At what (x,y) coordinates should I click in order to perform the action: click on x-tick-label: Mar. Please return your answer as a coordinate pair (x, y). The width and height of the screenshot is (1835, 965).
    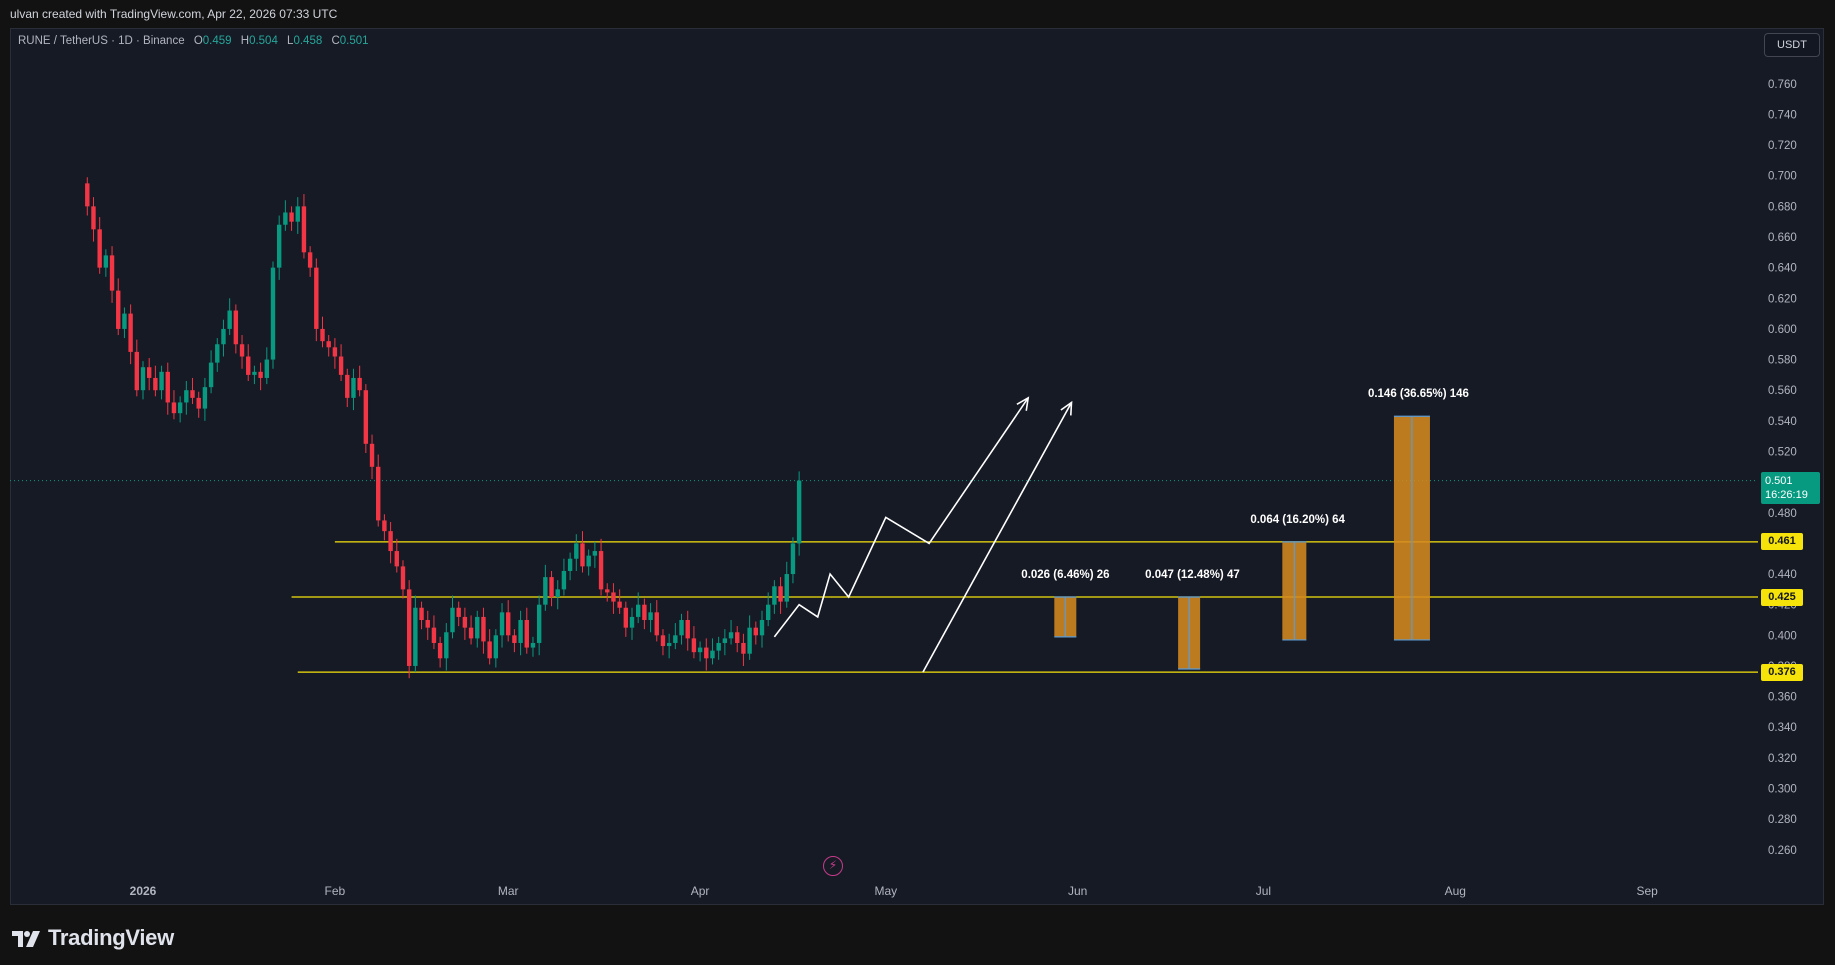
    Looking at the image, I should click on (508, 891).